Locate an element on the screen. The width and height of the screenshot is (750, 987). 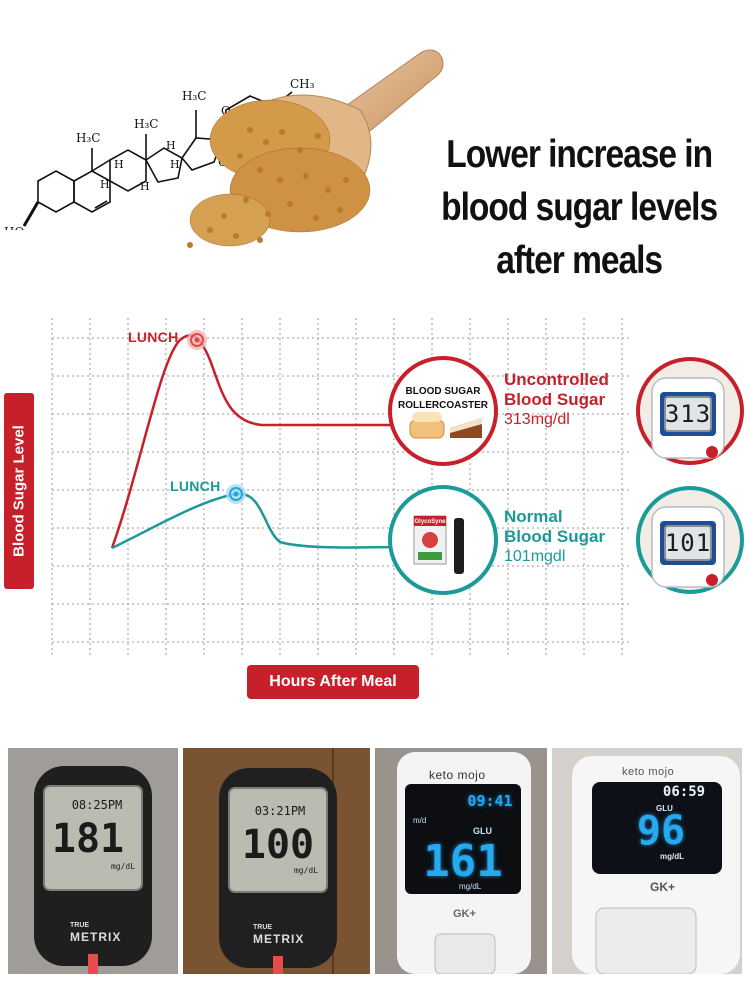
rollercoaster-badge is located at coordinates (443, 411).